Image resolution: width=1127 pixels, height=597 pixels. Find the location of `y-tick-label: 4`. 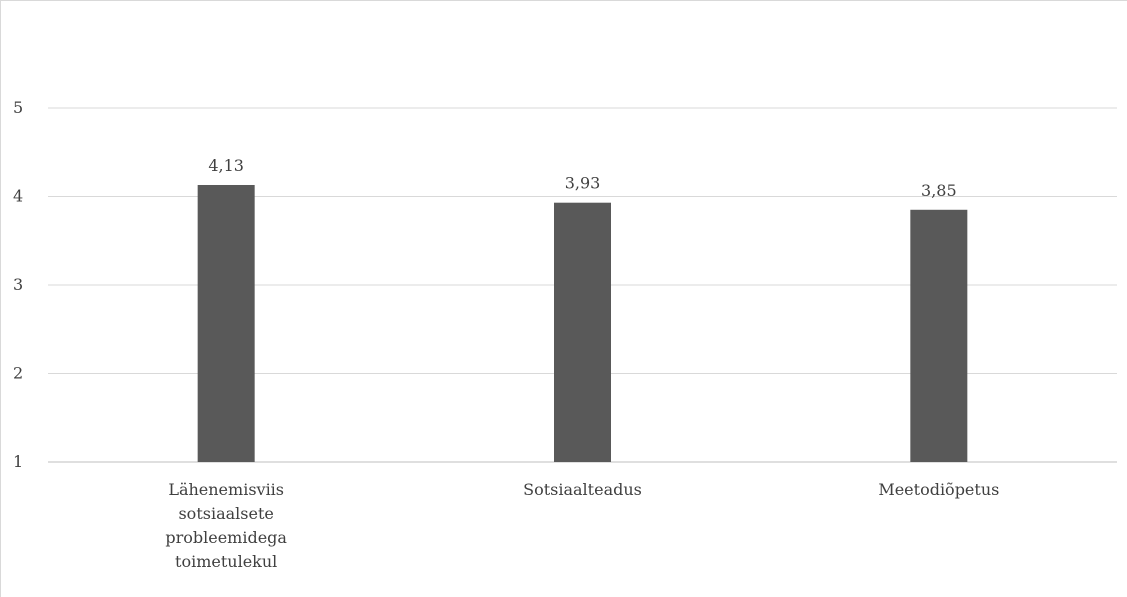

y-tick-label: 4 is located at coordinates (18, 196).